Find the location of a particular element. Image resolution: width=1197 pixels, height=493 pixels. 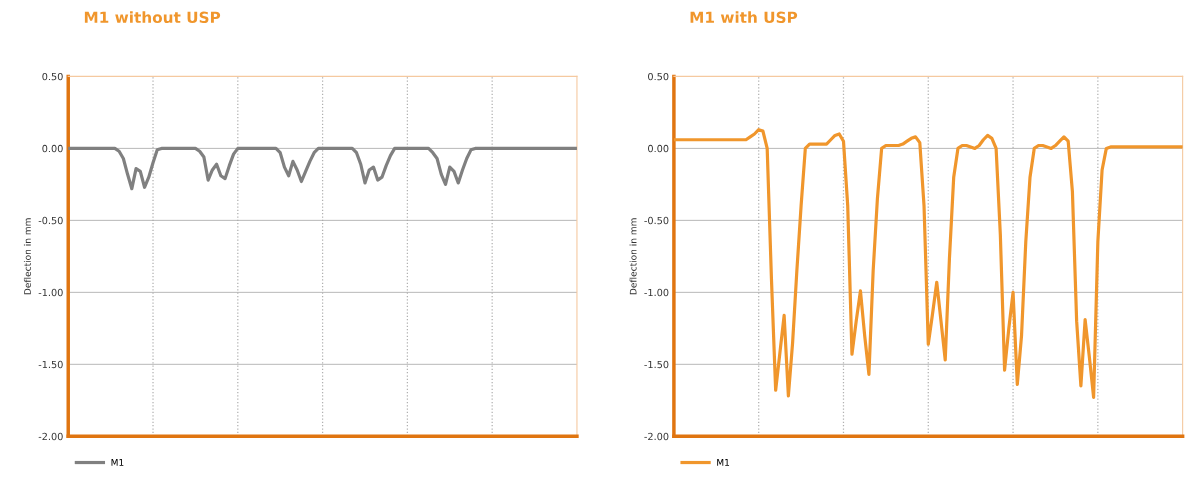

chart-title: M1 without USP is located at coordinates (152, 17).